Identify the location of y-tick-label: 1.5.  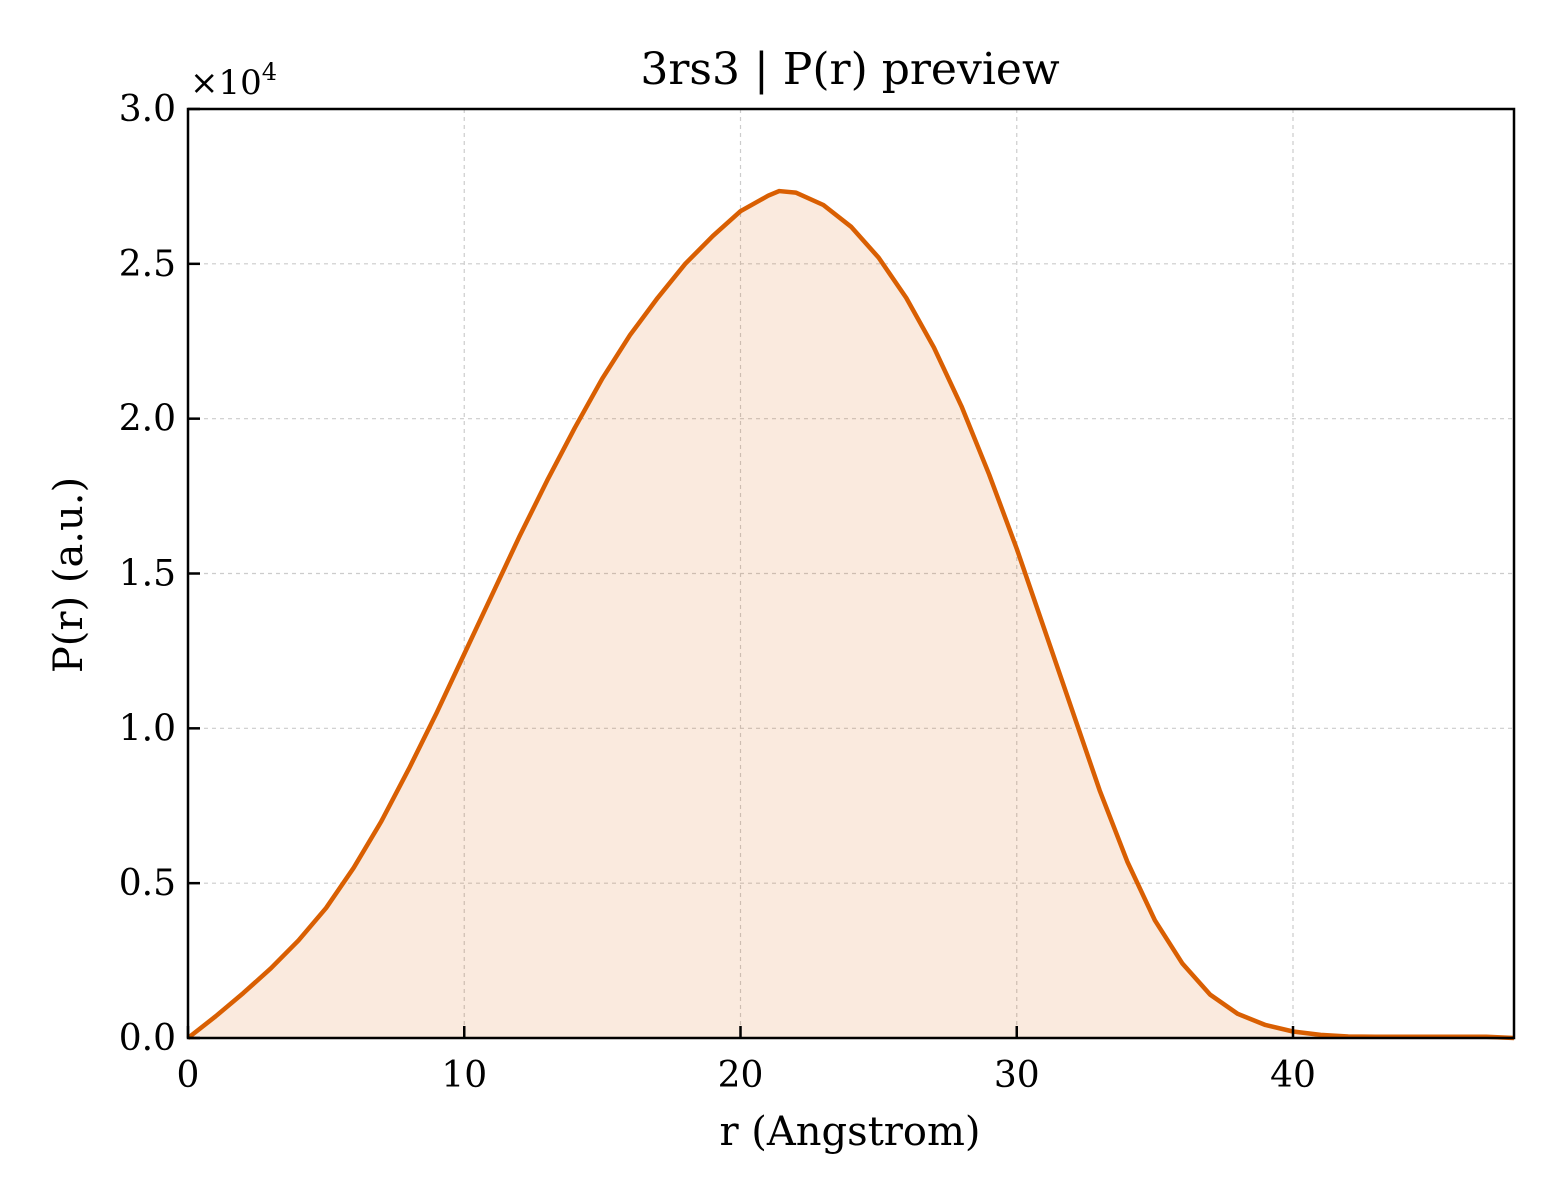
(147, 574).